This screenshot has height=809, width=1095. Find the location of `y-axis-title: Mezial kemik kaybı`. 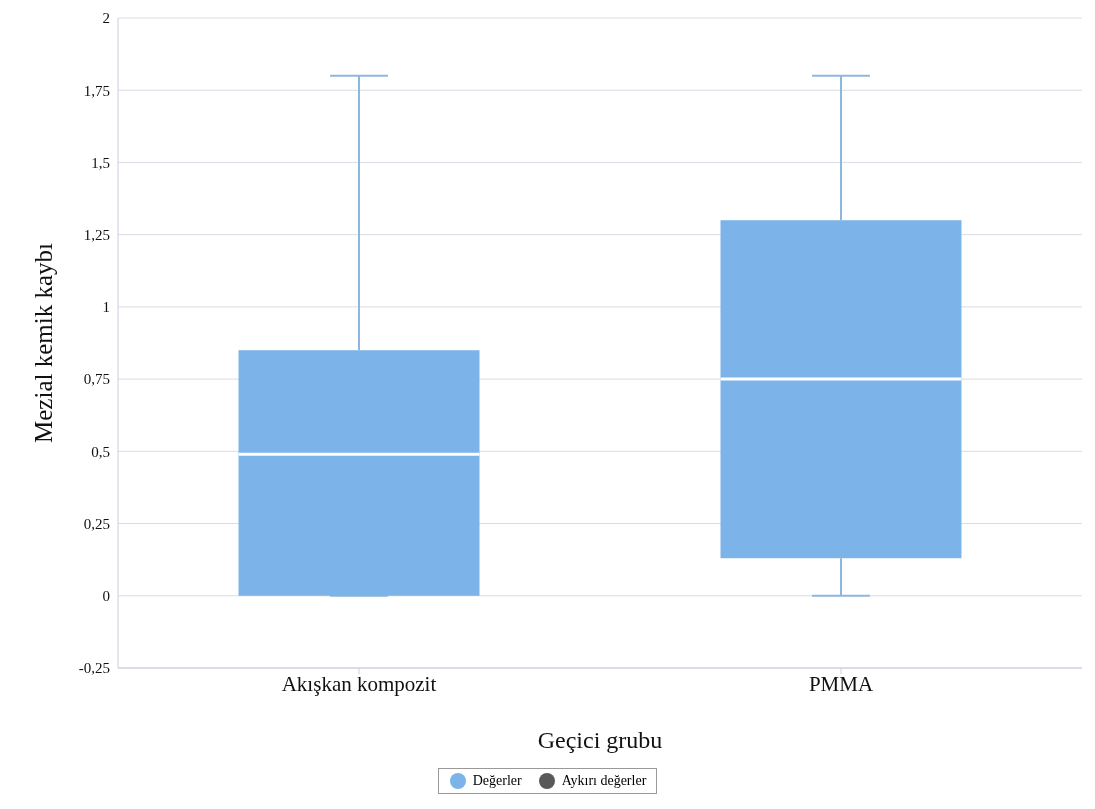

y-axis-title: Mezial kemik kaybı is located at coordinates (43, 342).